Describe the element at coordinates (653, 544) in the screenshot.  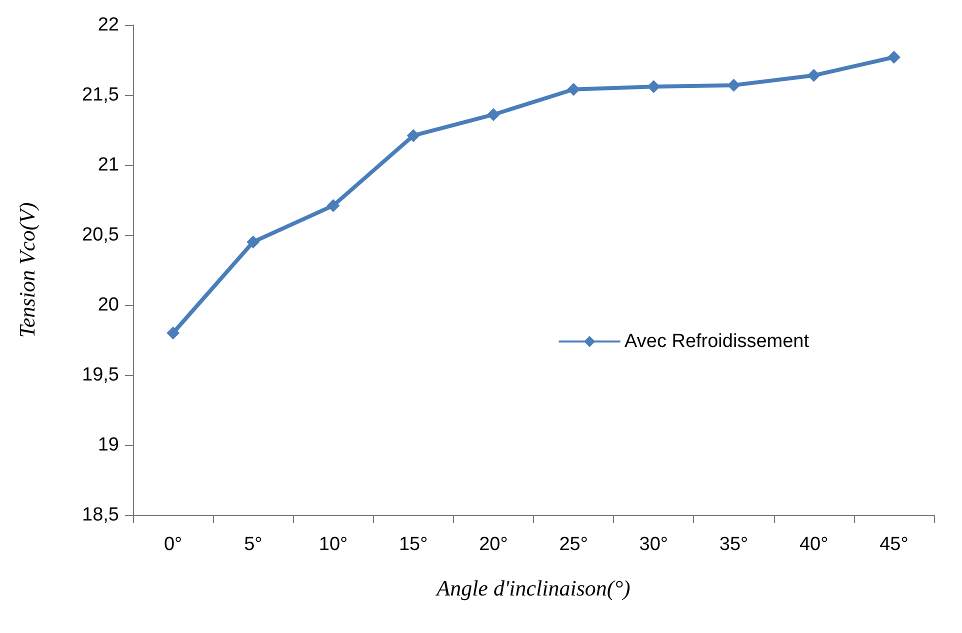
I see `x-tick-label: 30°` at that location.